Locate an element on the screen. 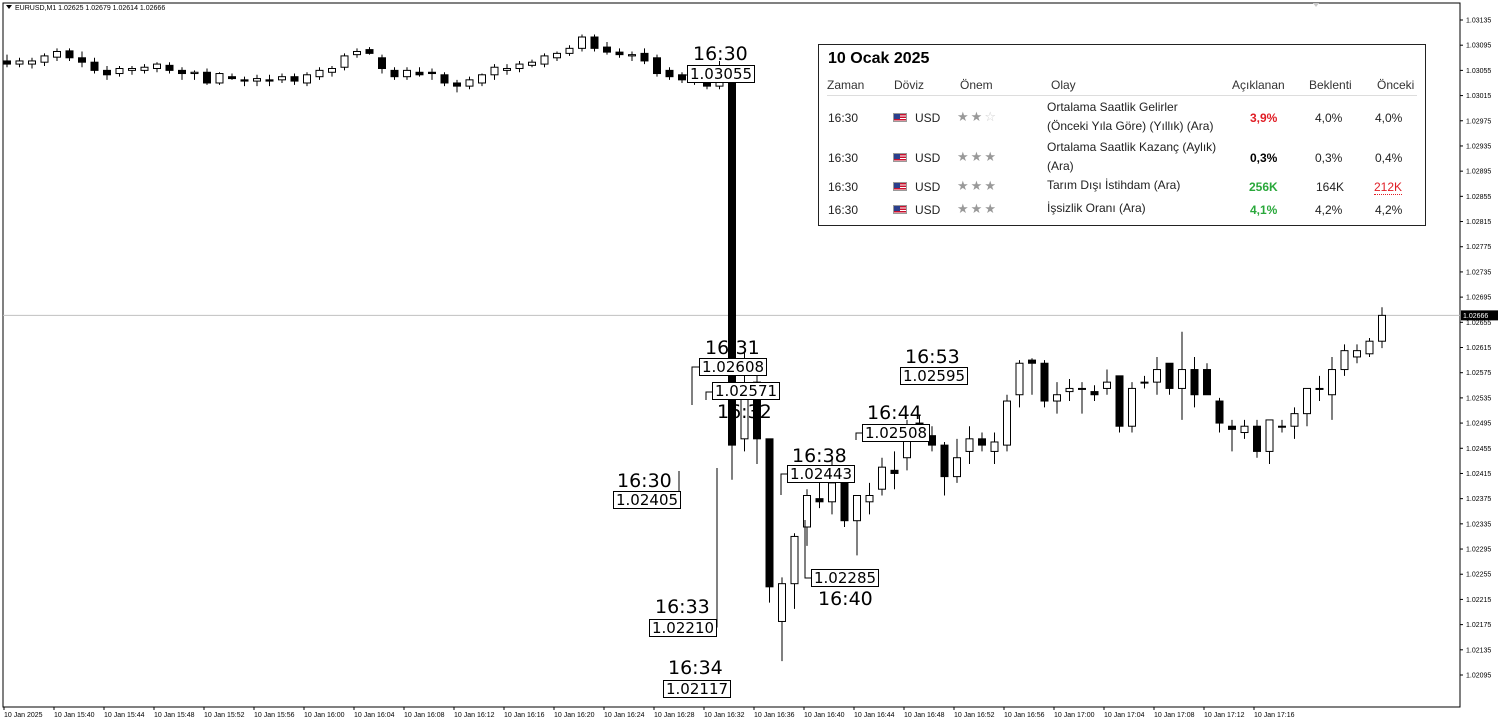 This screenshot has height=724, width=1500. annotation-time: 16:32 is located at coordinates (744, 412).